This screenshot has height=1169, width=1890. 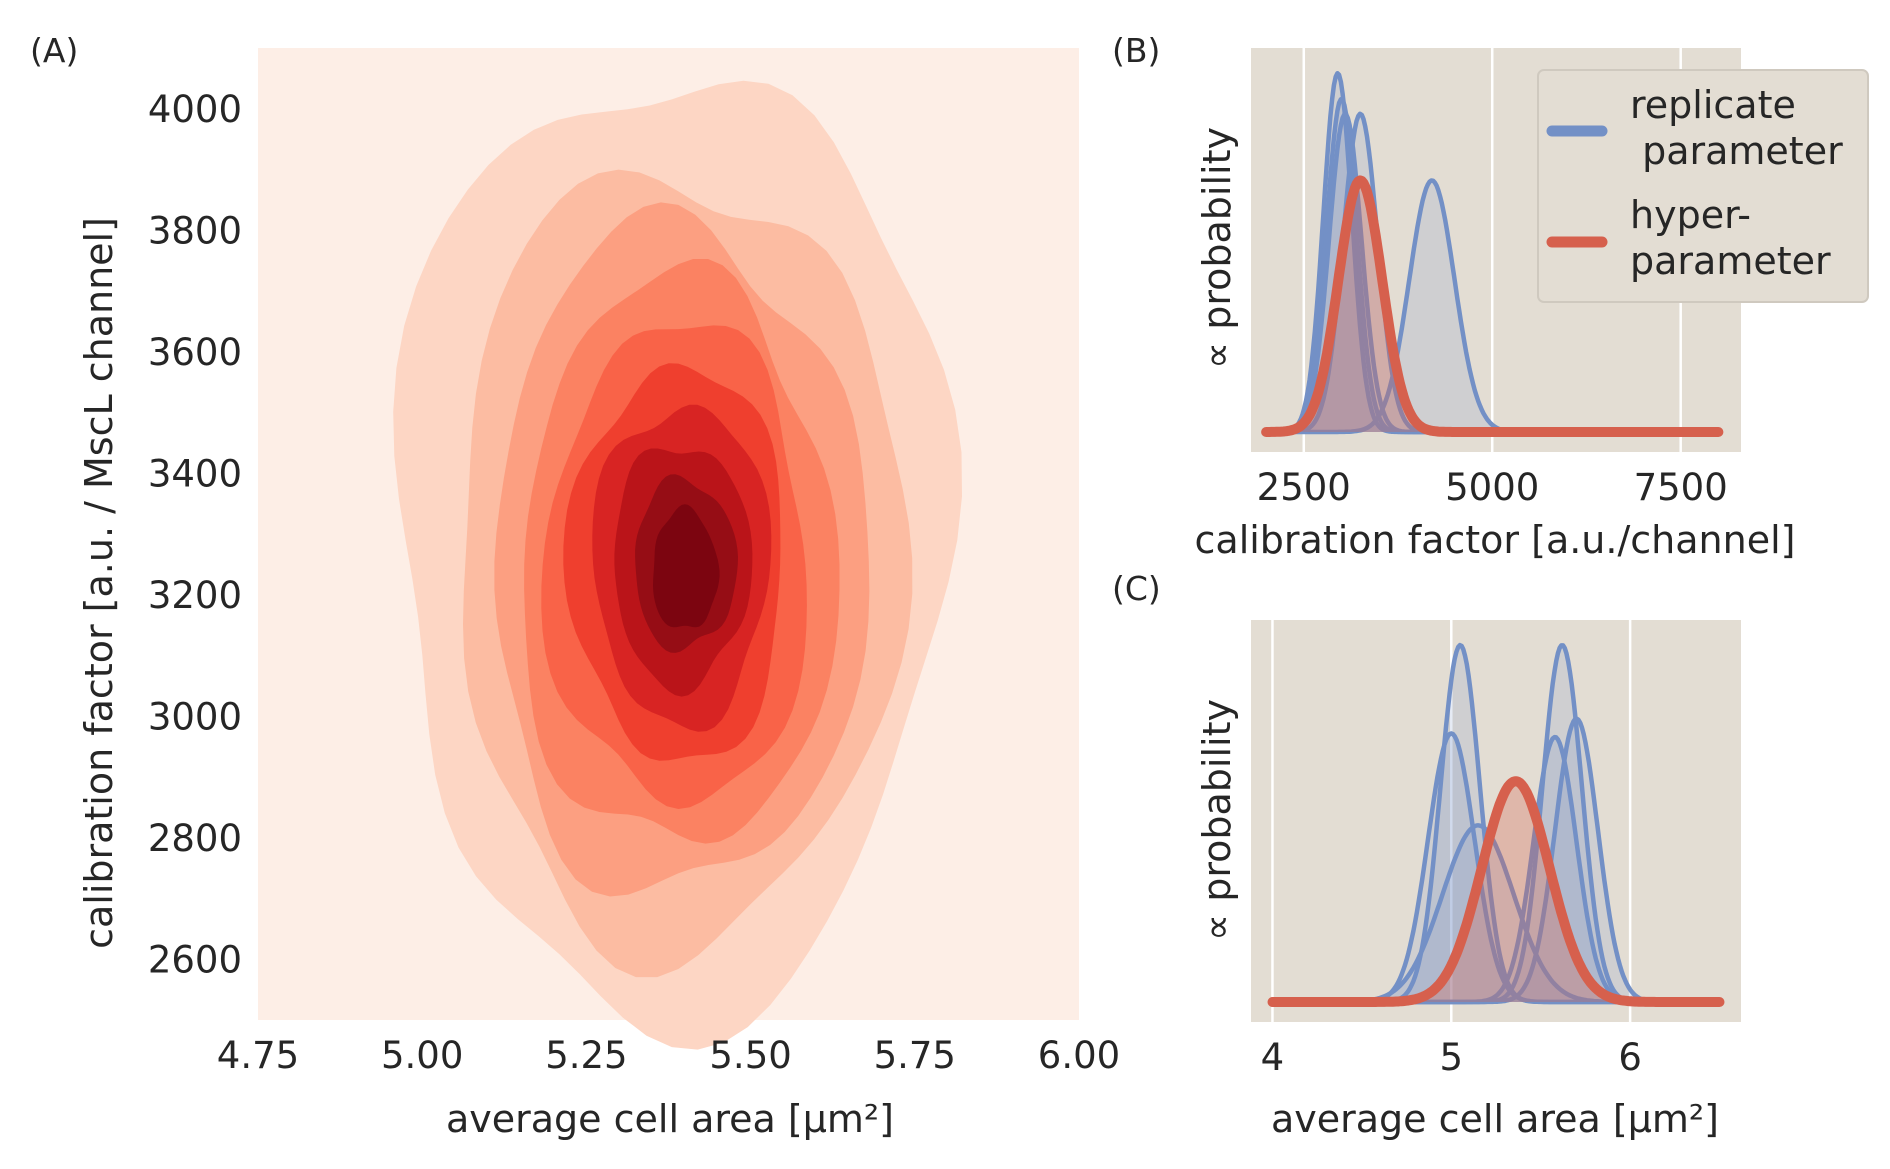 I want to click on x-tick-label: 6.00, so click(x=1079, y=1055).